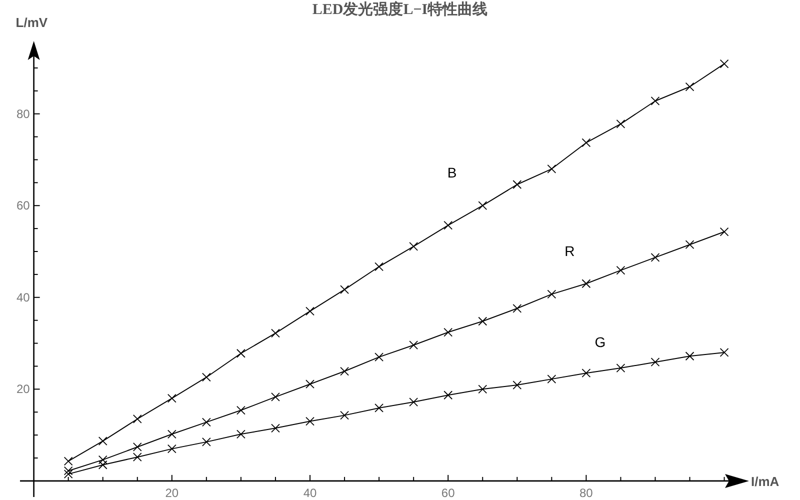  I want to click on x-axis-title: I/mA, so click(765, 481).